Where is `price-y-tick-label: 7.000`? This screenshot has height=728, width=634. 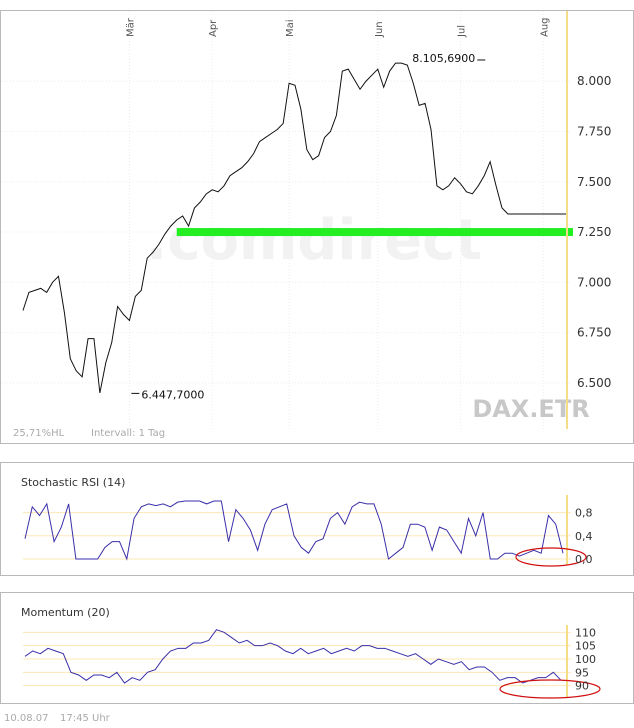
price-y-tick-label: 7.000 is located at coordinates (594, 282).